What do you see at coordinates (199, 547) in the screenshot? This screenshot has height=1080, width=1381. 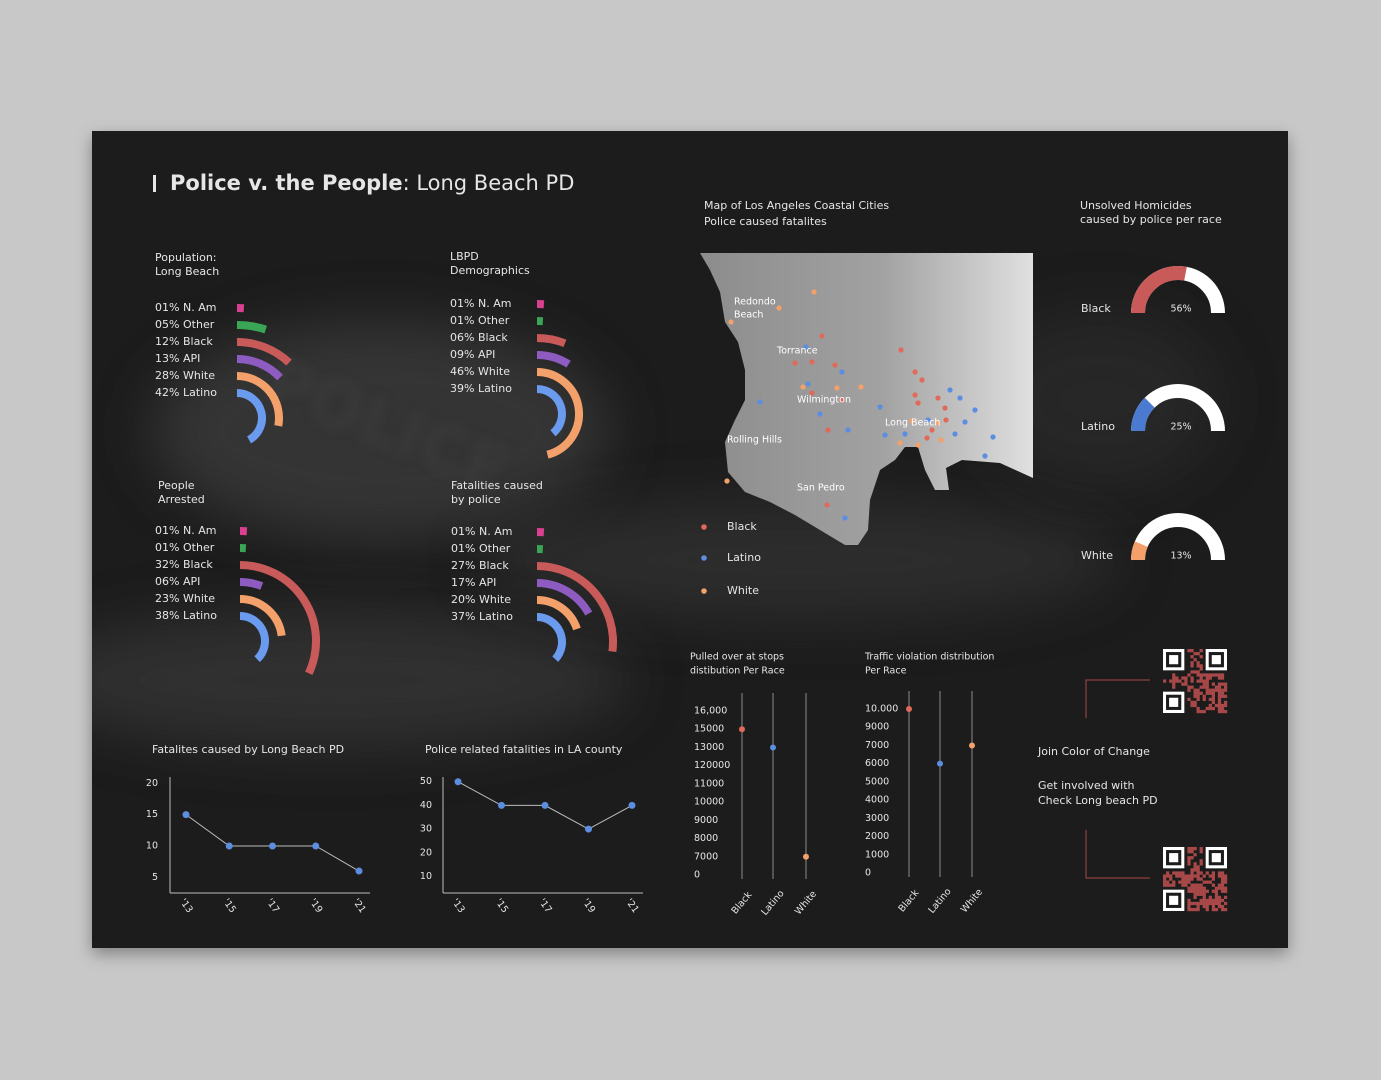 I see `category-label: Other` at bounding box center [199, 547].